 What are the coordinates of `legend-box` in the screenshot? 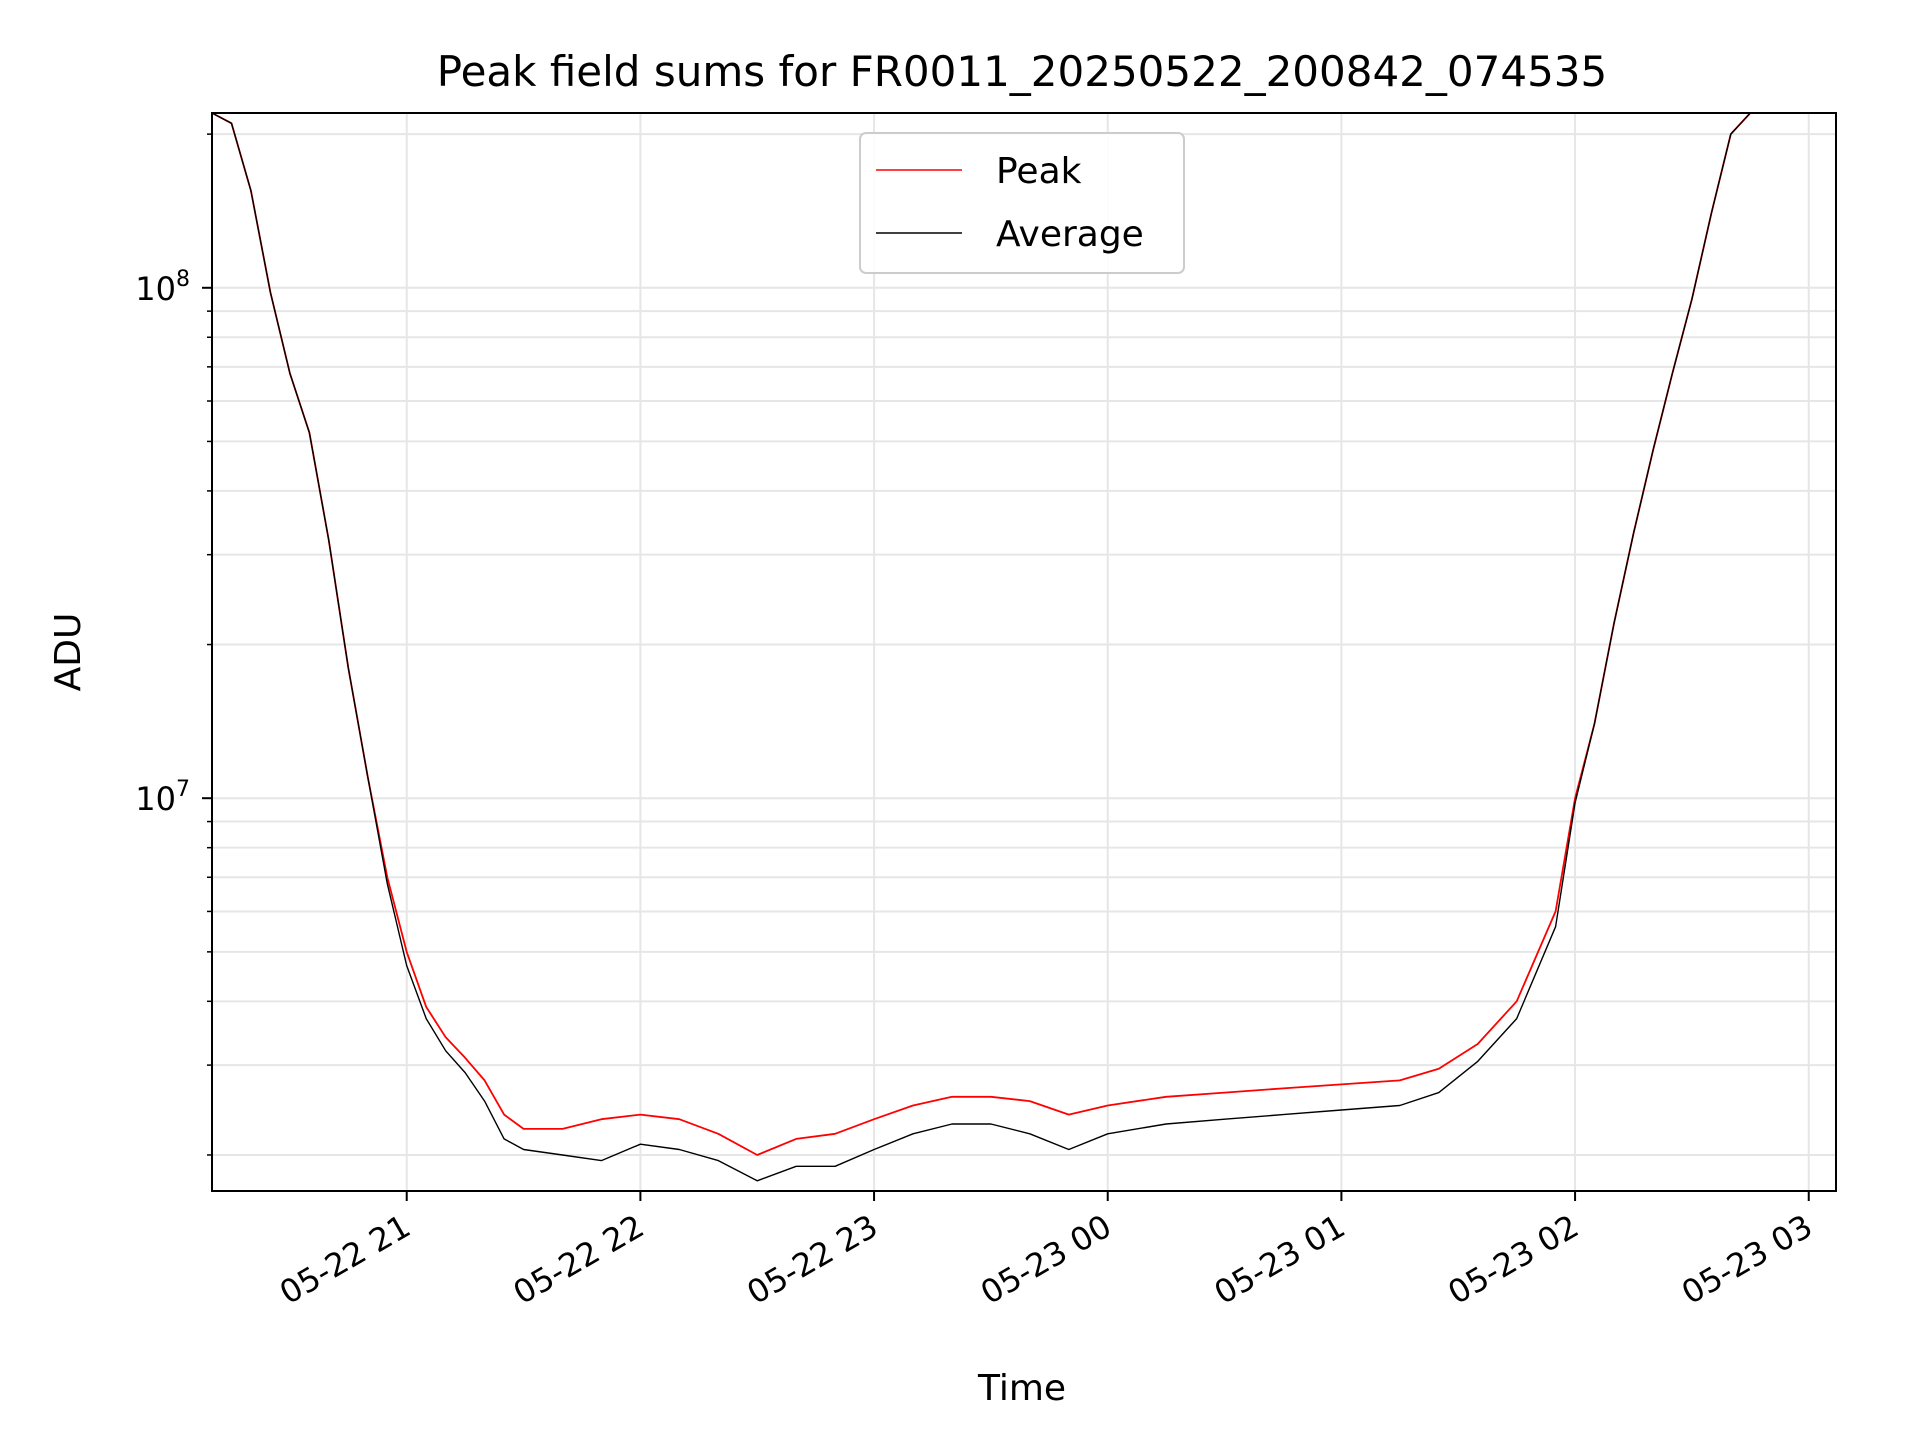 It's located at (1022, 203).